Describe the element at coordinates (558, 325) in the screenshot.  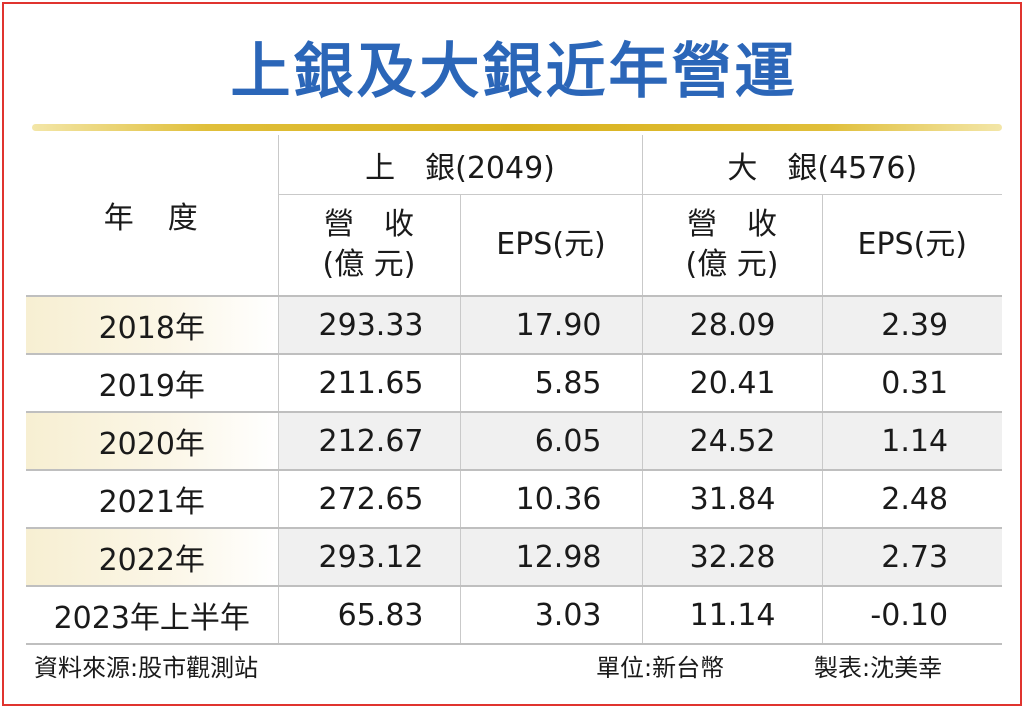
I see `a-eps-cell: 17.90` at that location.